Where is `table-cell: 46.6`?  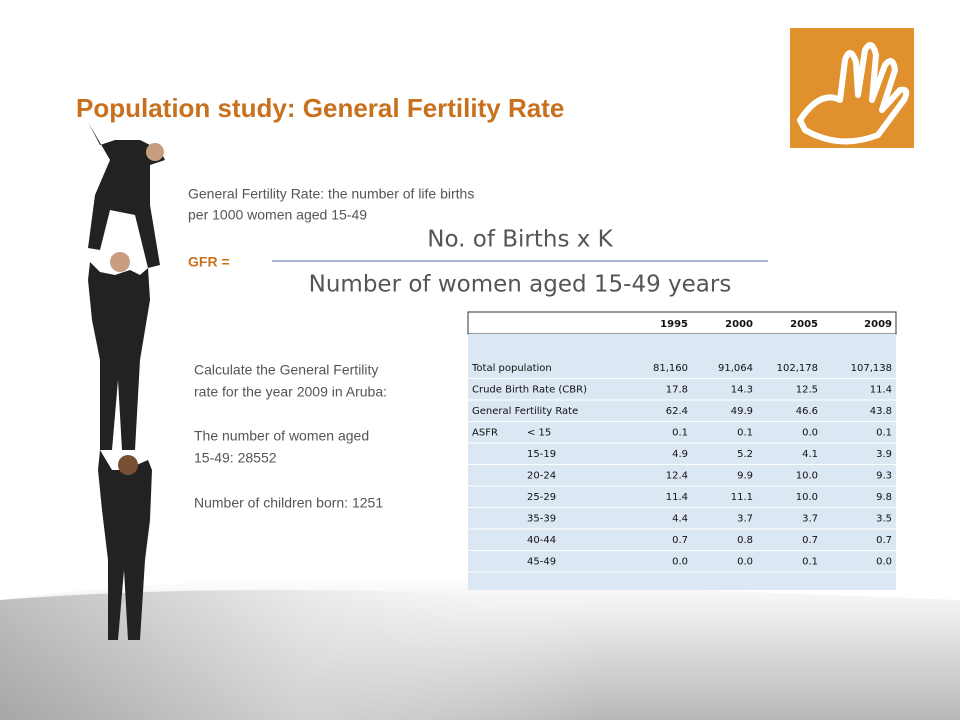 table-cell: 46.6 is located at coordinates (807, 411).